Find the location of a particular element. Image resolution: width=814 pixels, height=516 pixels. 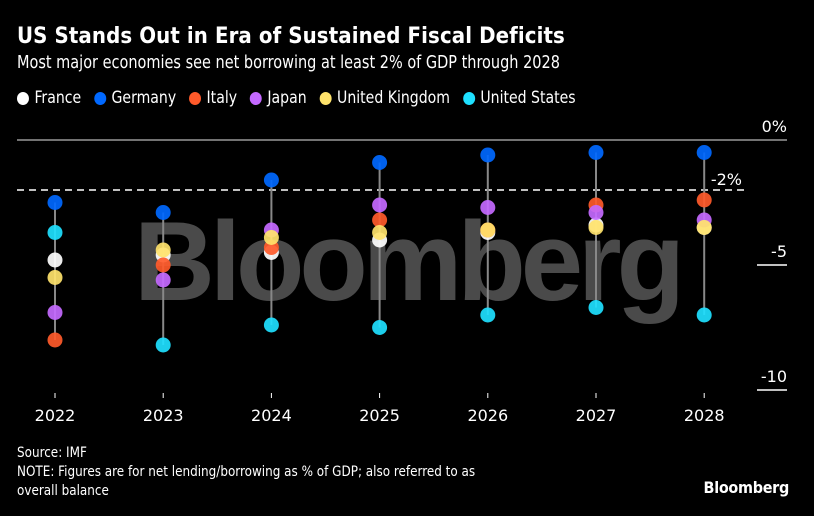

point-united-kingdom-2027 is located at coordinates (596, 227).